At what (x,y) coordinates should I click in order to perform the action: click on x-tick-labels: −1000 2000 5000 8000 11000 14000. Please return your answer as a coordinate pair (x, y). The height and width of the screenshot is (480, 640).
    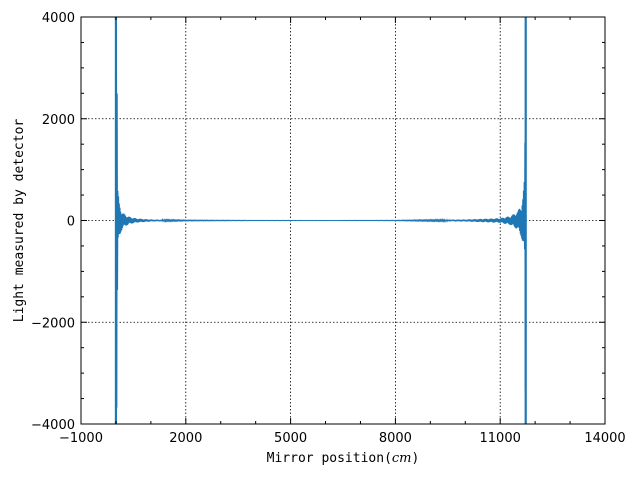
    Looking at the image, I should click on (342, 438).